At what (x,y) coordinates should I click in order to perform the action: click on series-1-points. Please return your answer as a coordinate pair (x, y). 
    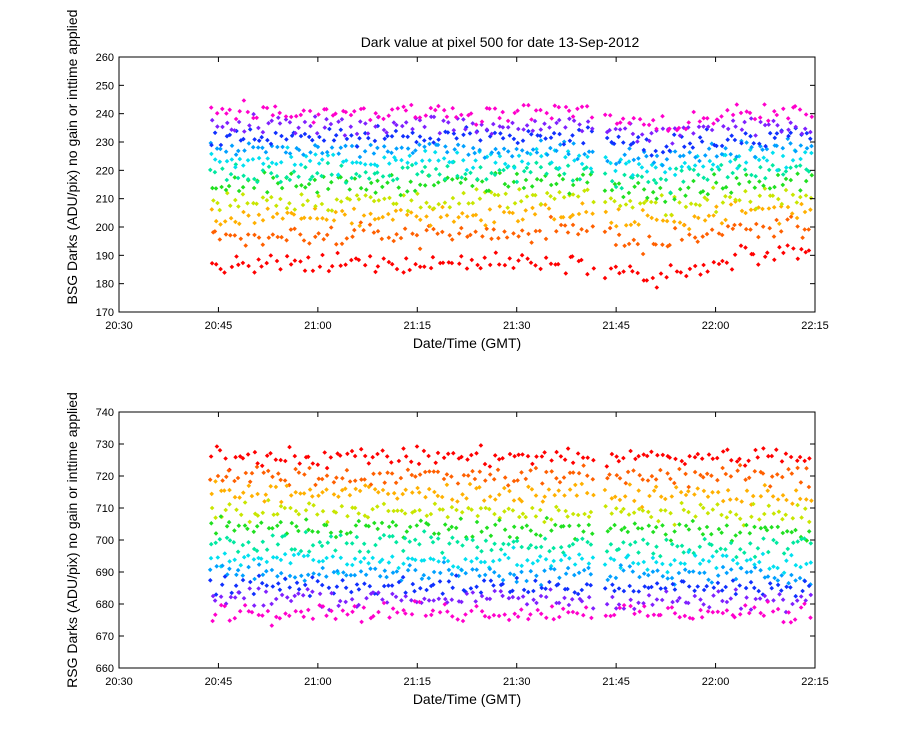
    Looking at the image, I should click on (510, 266).